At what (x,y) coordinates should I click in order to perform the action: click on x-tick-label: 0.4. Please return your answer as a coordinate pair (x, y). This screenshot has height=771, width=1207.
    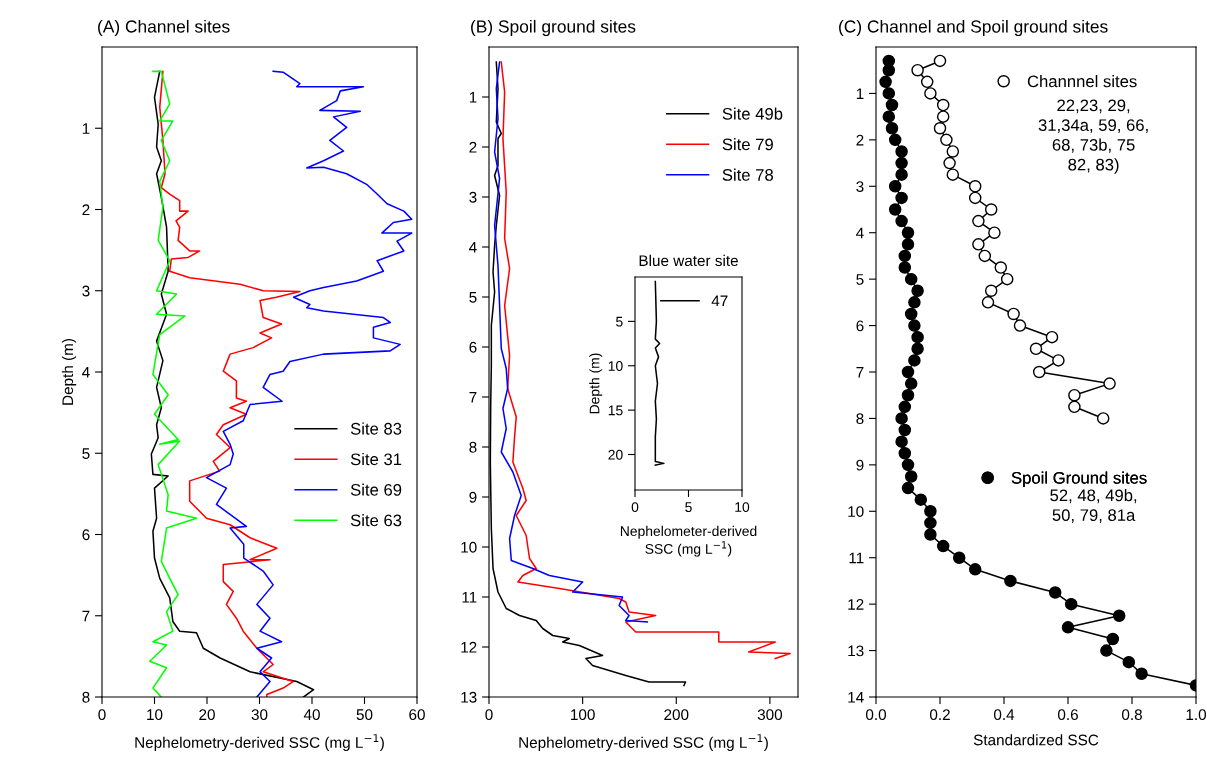
    Looking at the image, I should click on (1004, 715).